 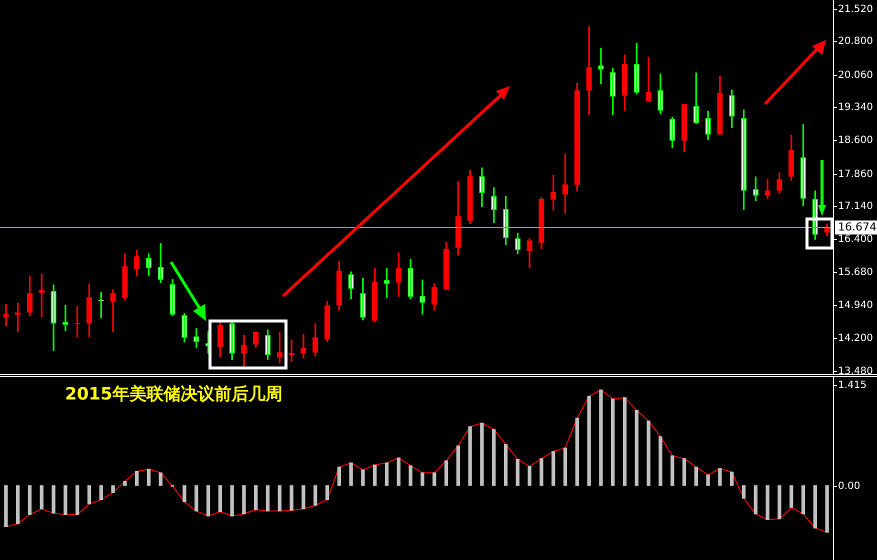 What do you see at coordinates (855, 372) in the screenshot?
I see `y-tick-label: 13.480` at bounding box center [855, 372].